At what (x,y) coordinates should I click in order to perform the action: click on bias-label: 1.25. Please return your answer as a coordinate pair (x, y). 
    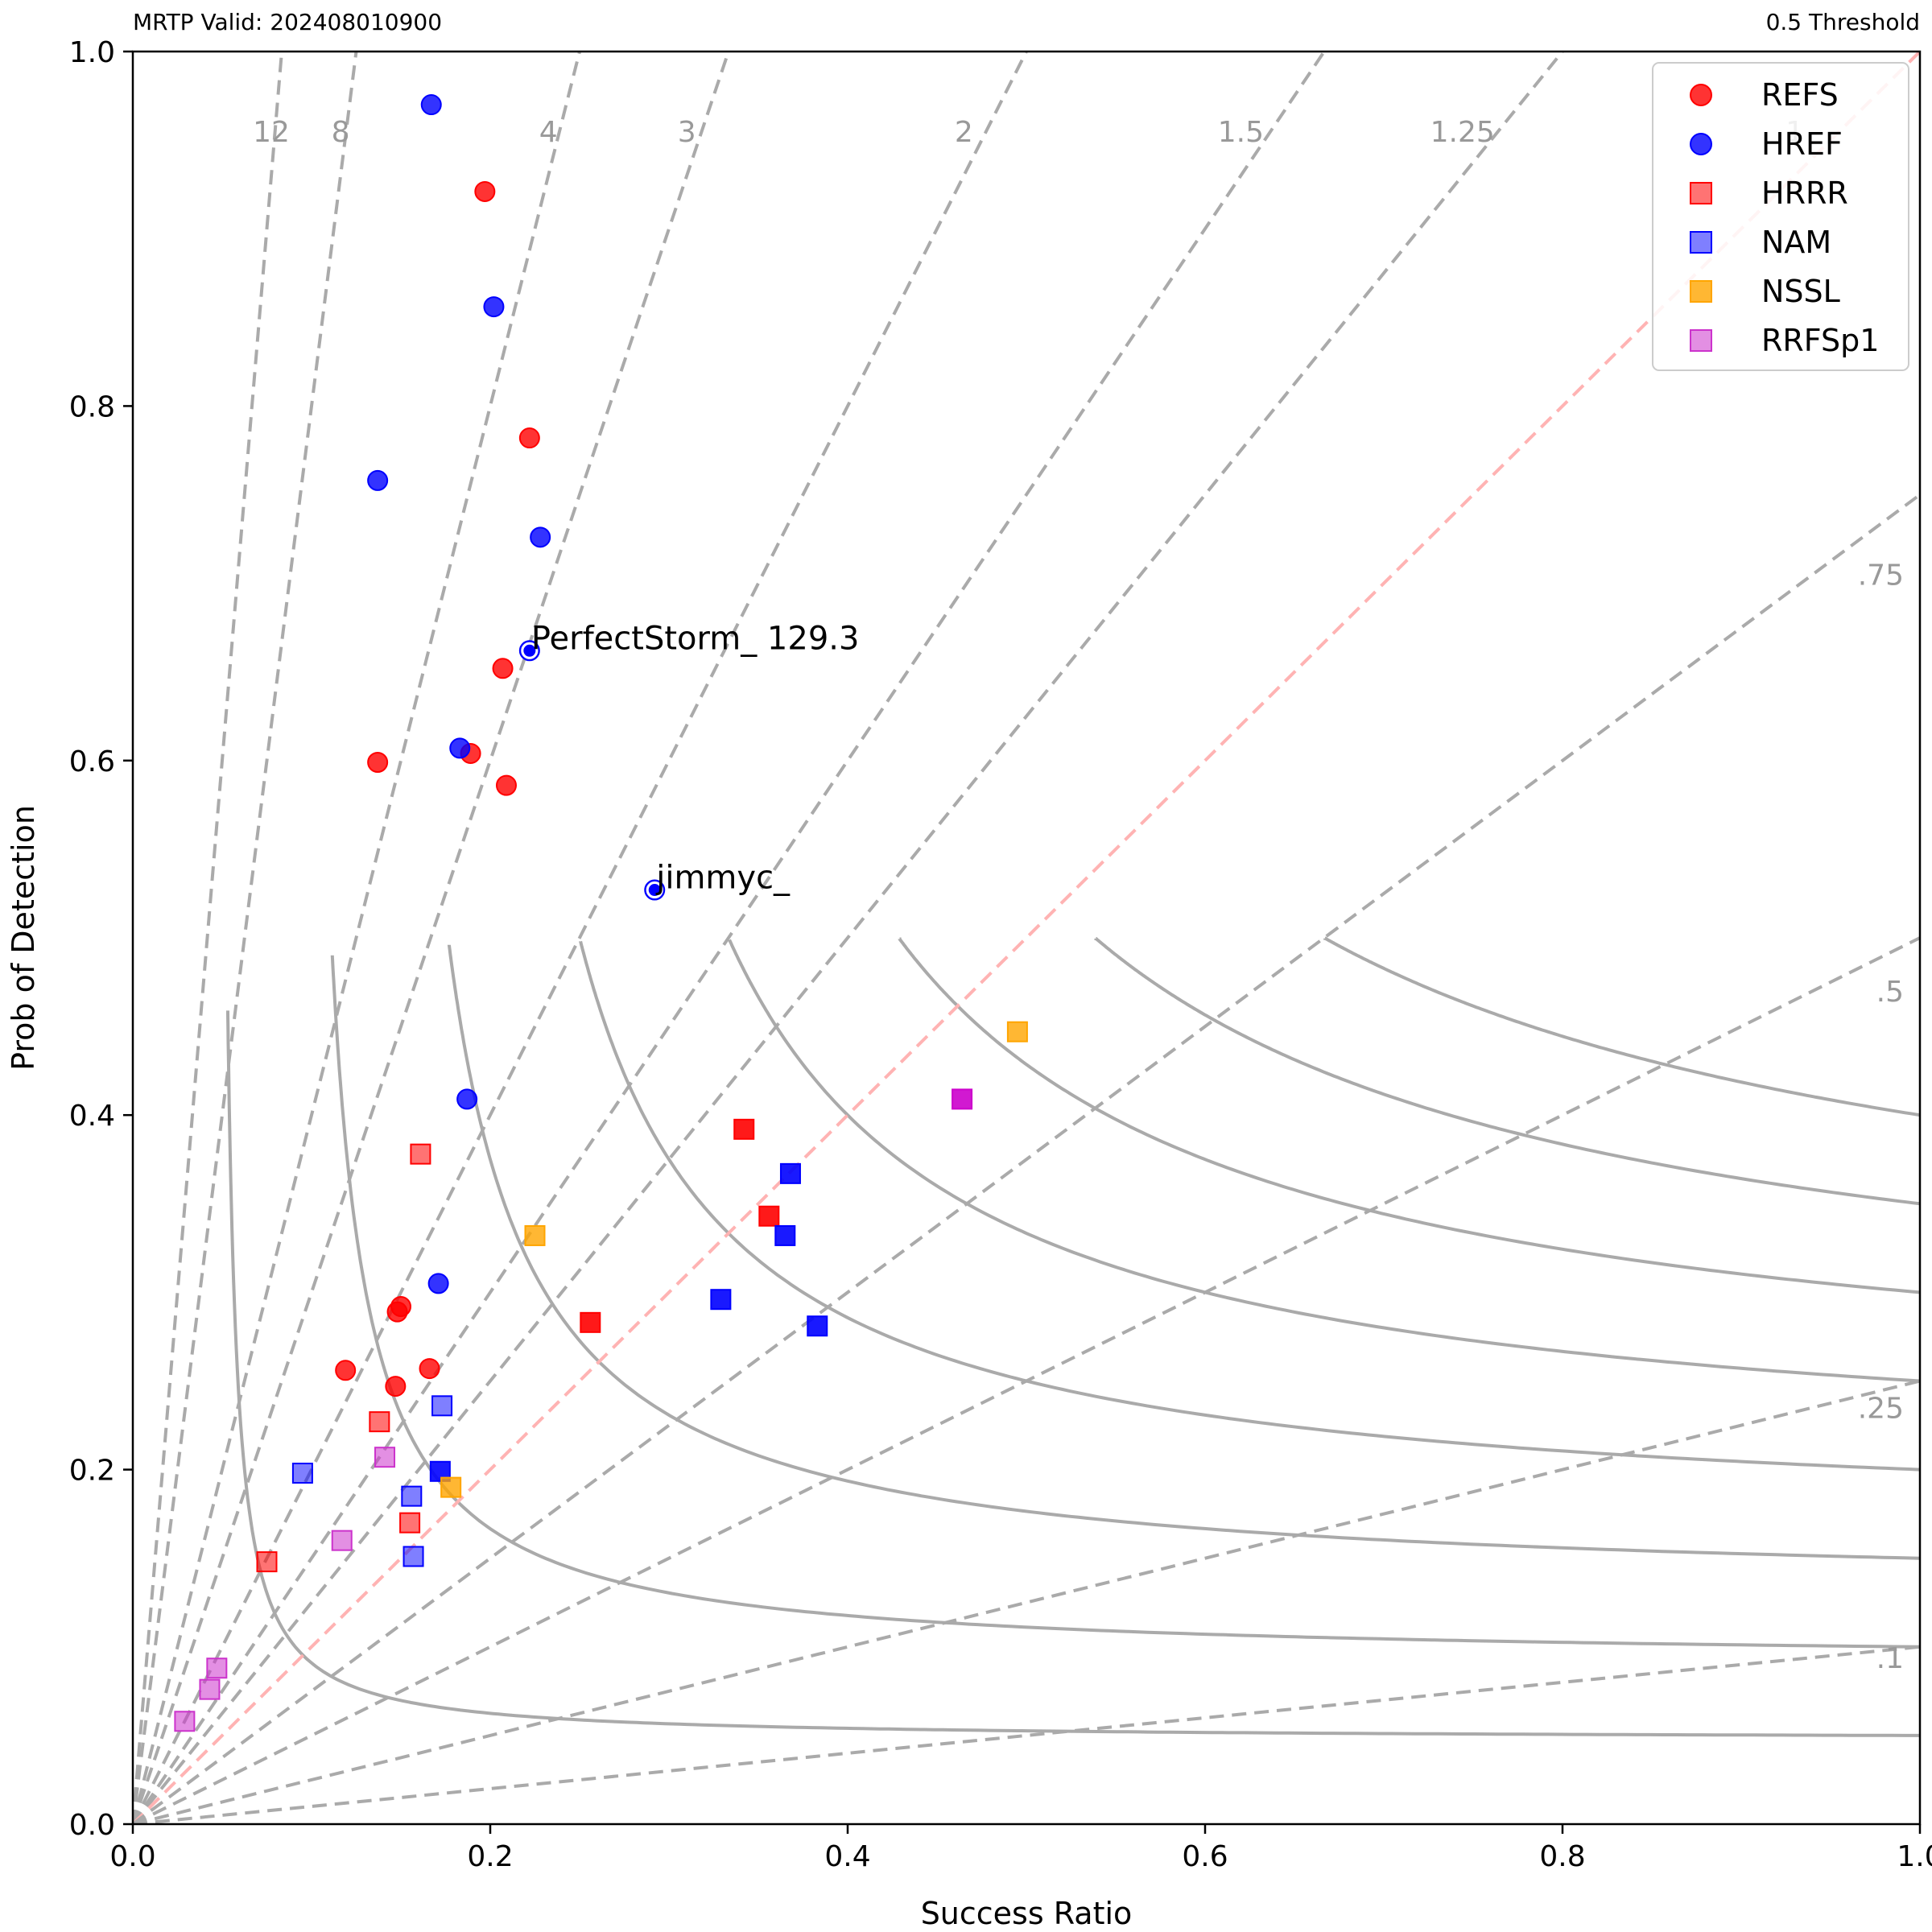
    Looking at the image, I should click on (1462, 132).